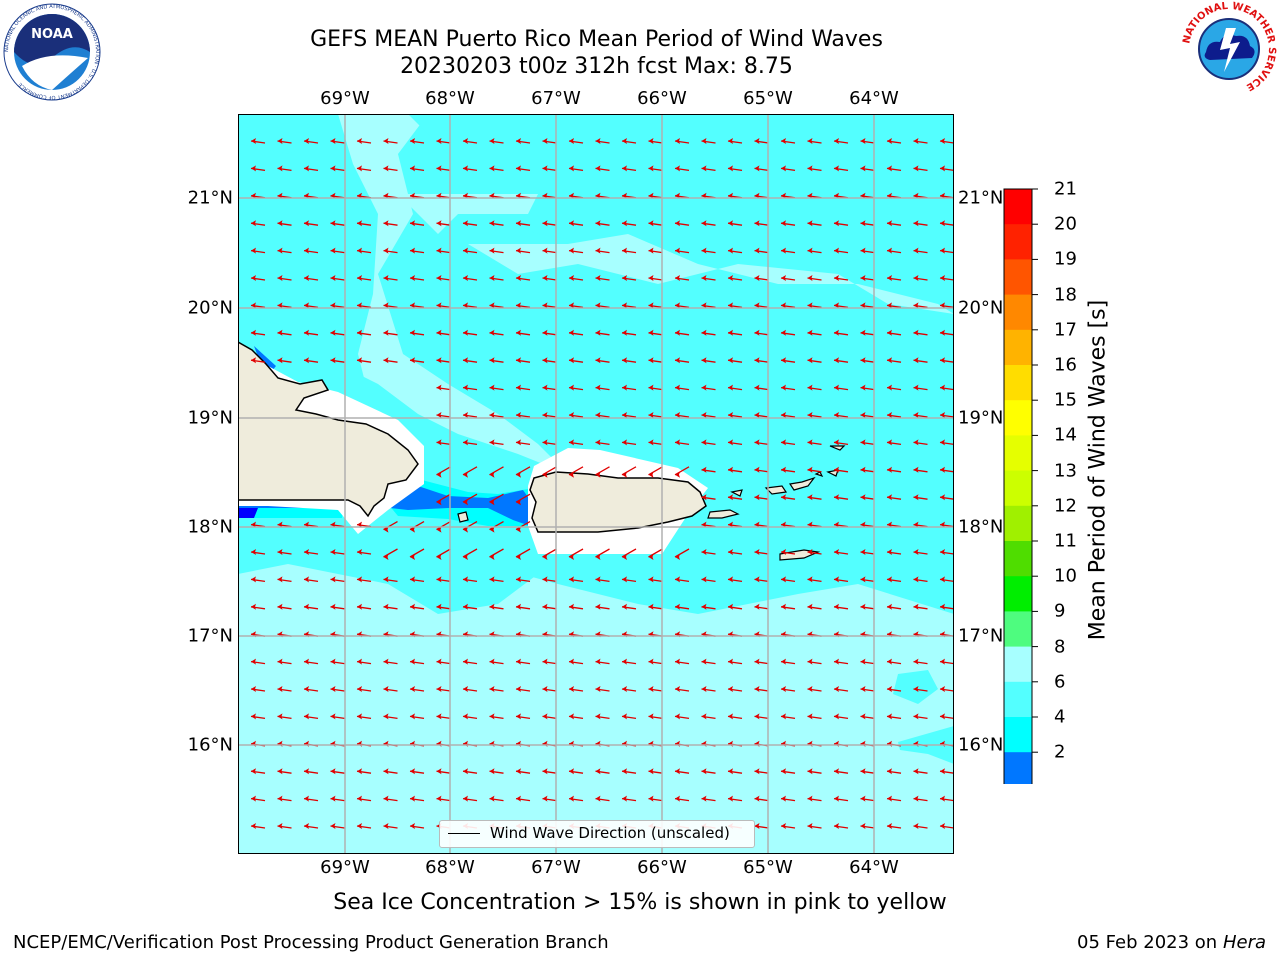  Describe the element at coordinates (597, 834) in the screenshot. I see `map-legend: Wind Wave Direction (unscaled)` at that location.